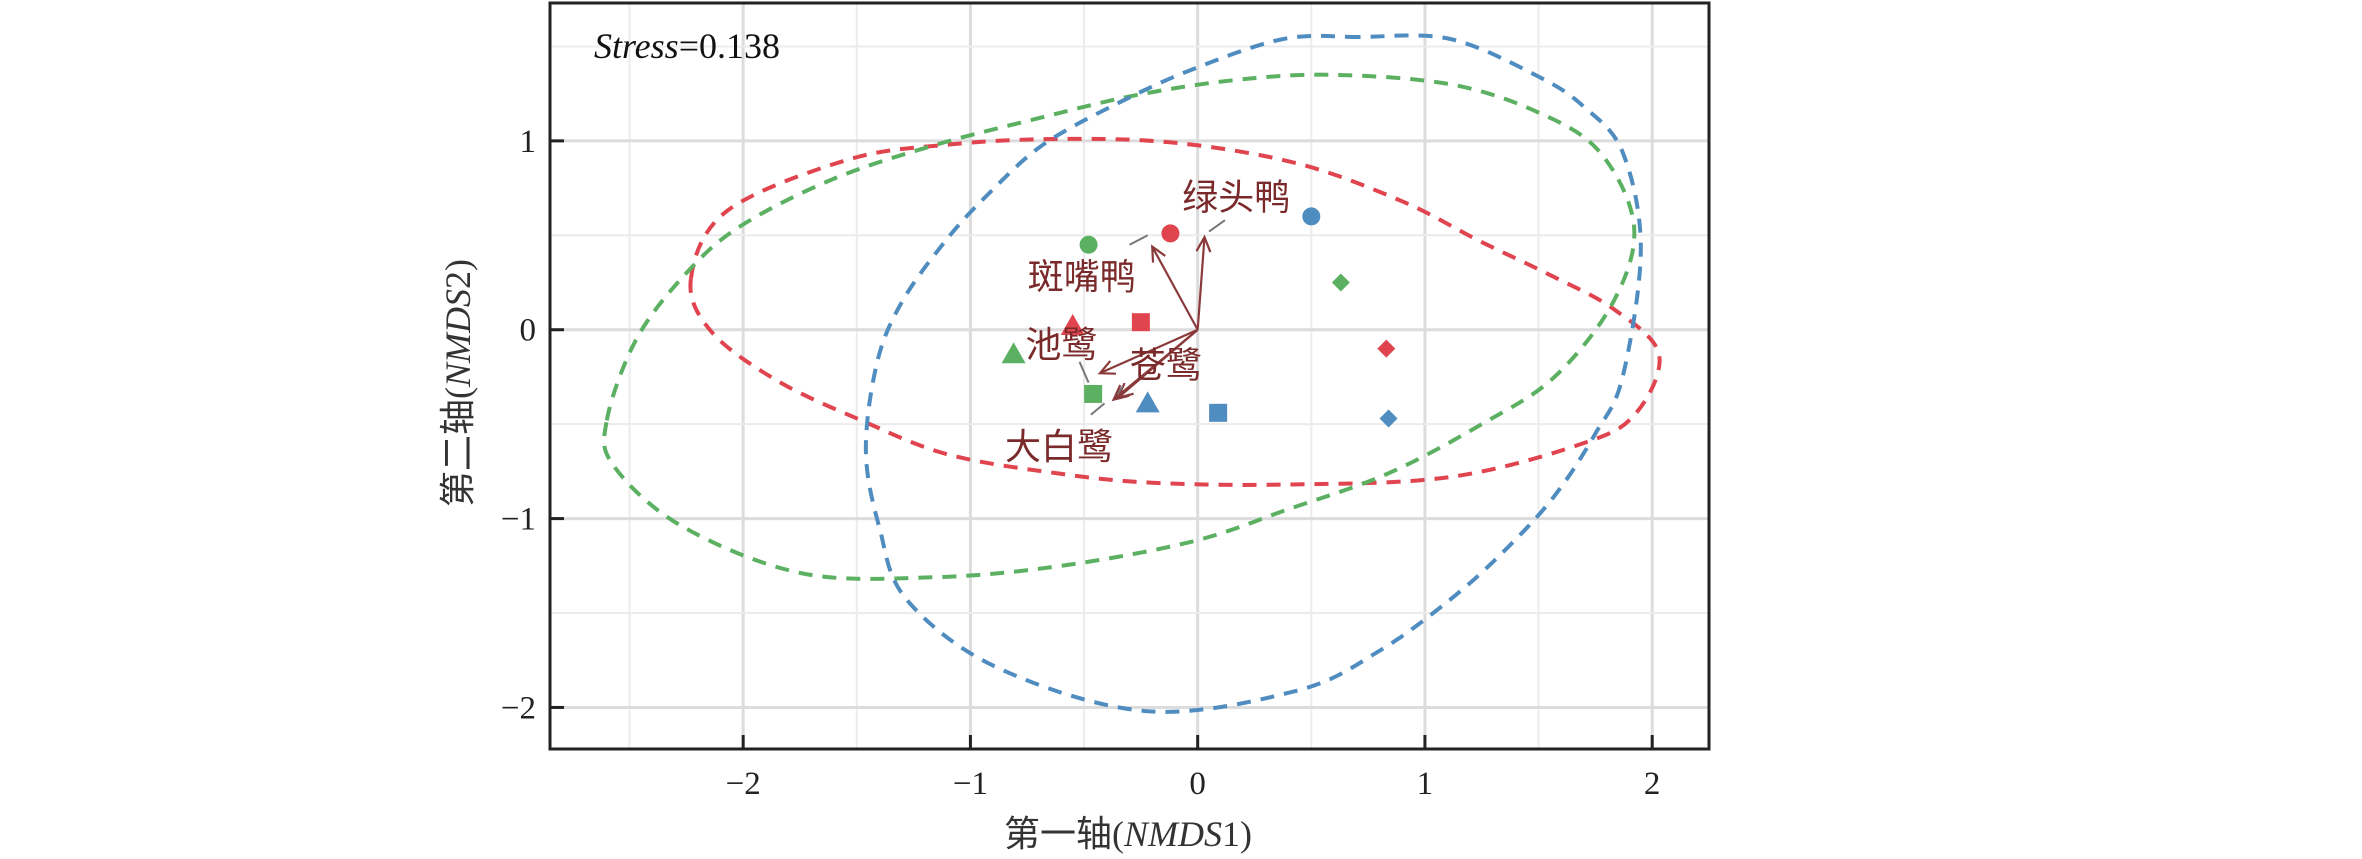 This screenshot has width=2362, height=859. Describe the element at coordinates (528, 142) in the screenshot. I see `y-tick-label: 1` at that location.